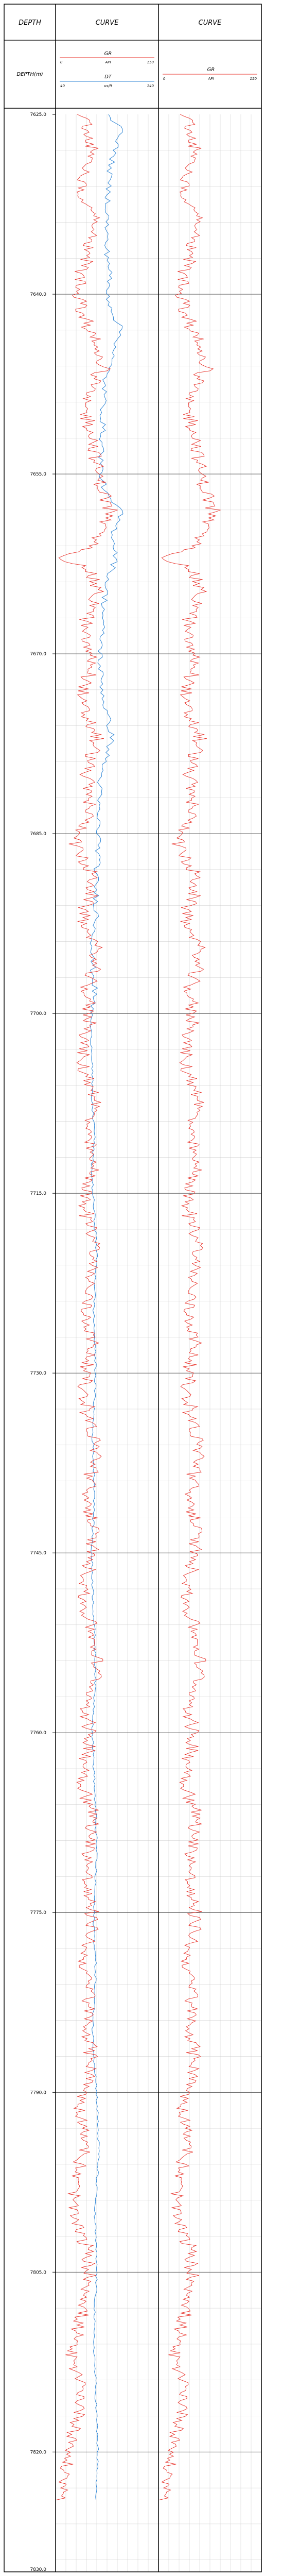  Describe the element at coordinates (30, 23) in the screenshot. I see `depth-column-title: DEPTH` at that location.